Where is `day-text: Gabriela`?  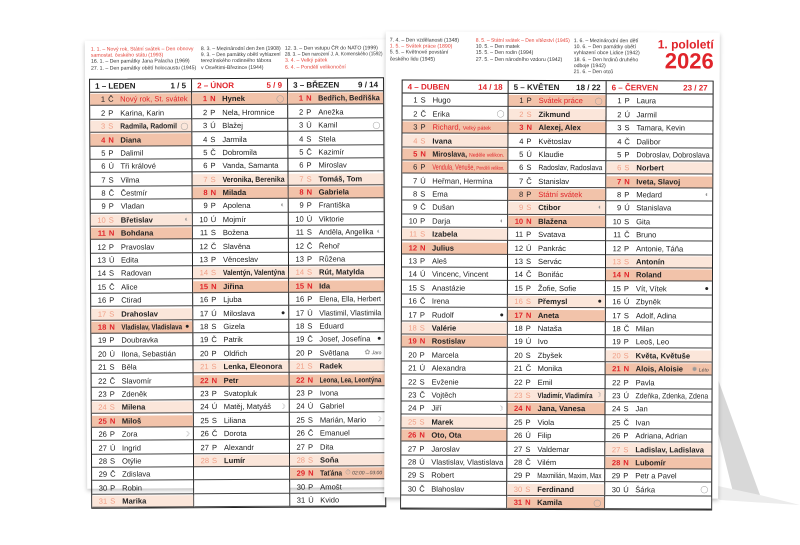
day-text: Gabriela is located at coordinates (334, 191).